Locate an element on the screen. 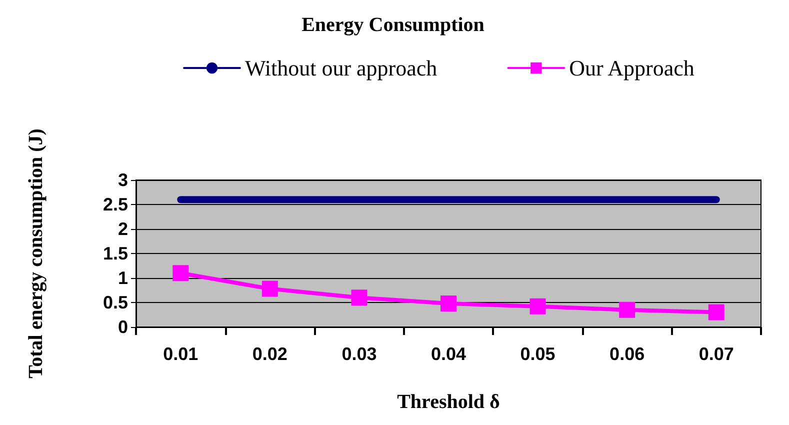 The image size is (789, 425). x-tick-label: 0.03 is located at coordinates (359, 354).